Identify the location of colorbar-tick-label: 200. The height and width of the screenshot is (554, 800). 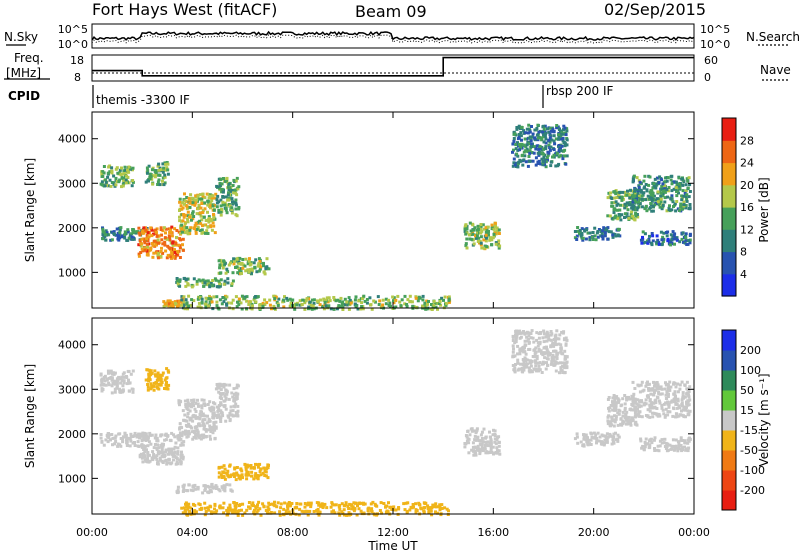
(750, 350).